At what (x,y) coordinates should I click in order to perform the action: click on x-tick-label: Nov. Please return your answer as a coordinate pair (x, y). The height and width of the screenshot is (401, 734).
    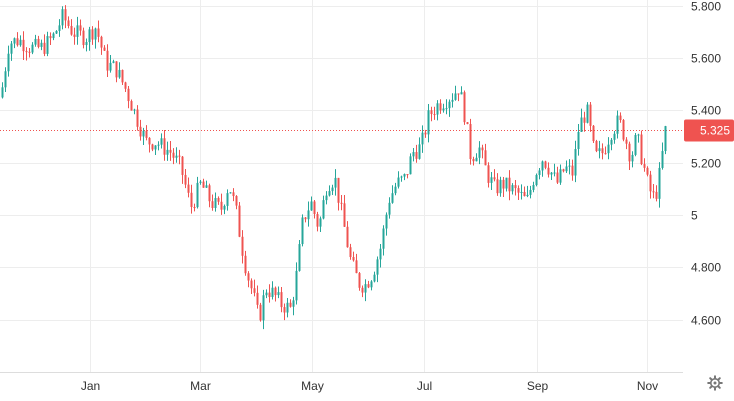
    Looking at the image, I should click on (647, 386).